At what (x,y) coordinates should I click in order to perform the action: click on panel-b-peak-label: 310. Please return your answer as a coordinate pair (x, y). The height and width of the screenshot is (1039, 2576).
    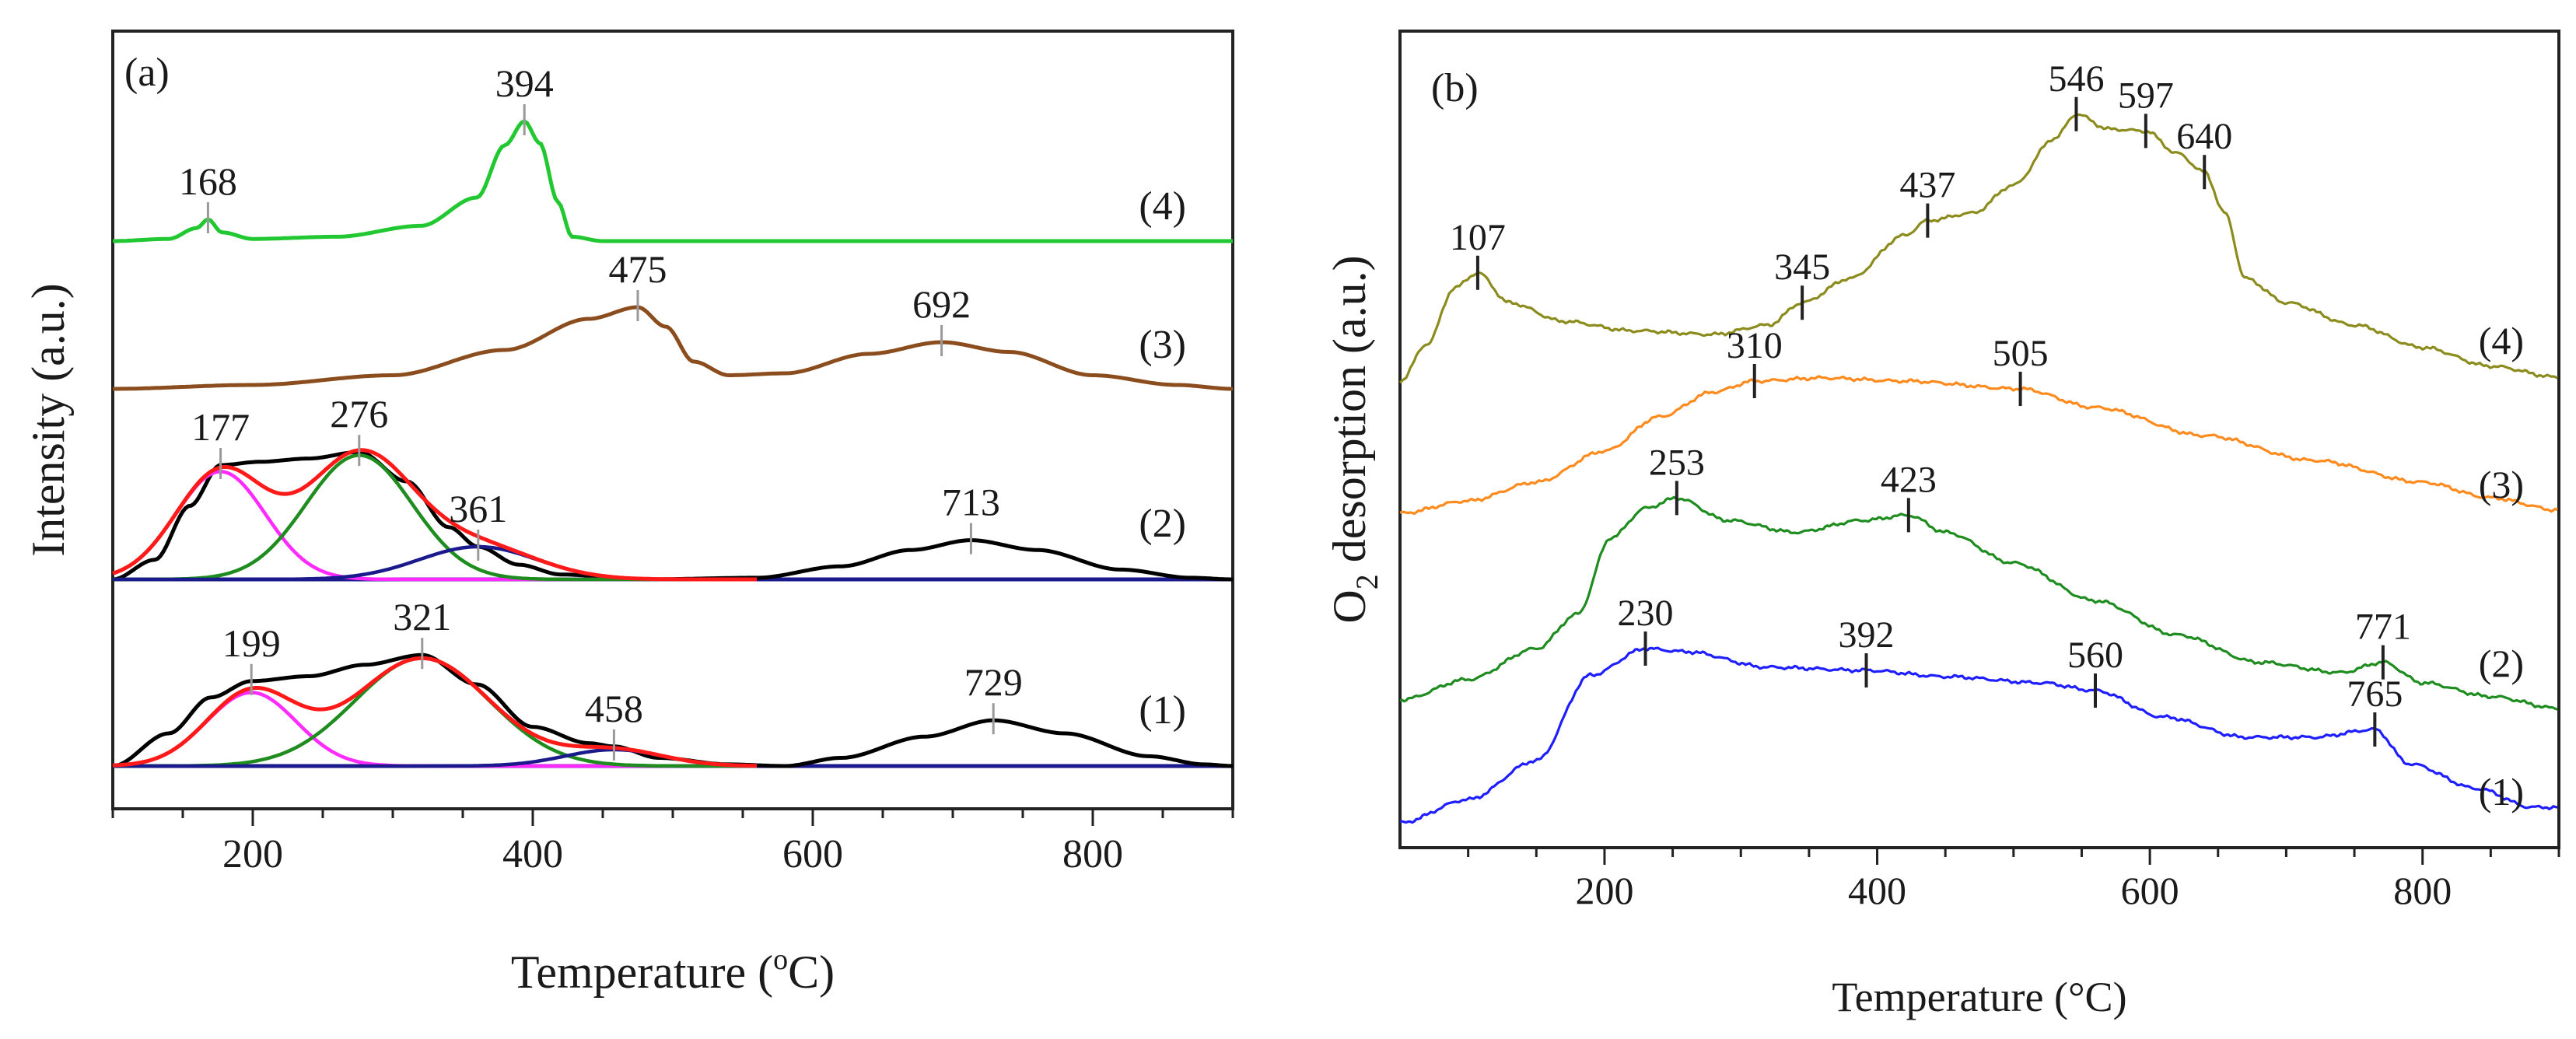
    Looking at the image, I should click on (1755, 345).